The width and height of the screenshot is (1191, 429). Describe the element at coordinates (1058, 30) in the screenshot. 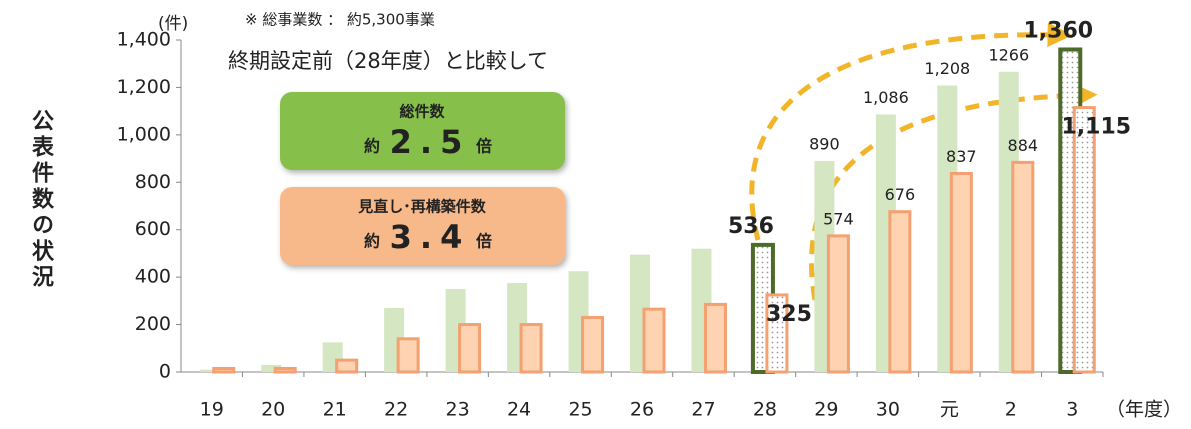

I see `value-label: 1,360` at that location.